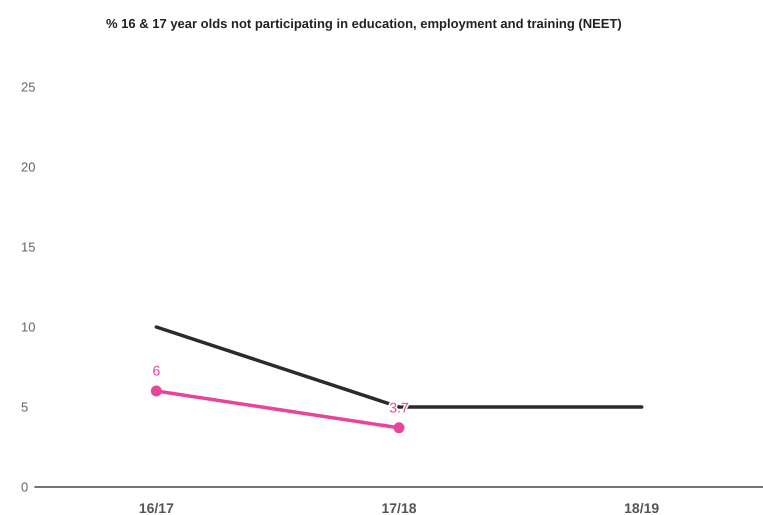 The image size is (763, 515). Describe the element at coordinates (156, 370) in the screenshot. I see `data-label: 6` at that location.